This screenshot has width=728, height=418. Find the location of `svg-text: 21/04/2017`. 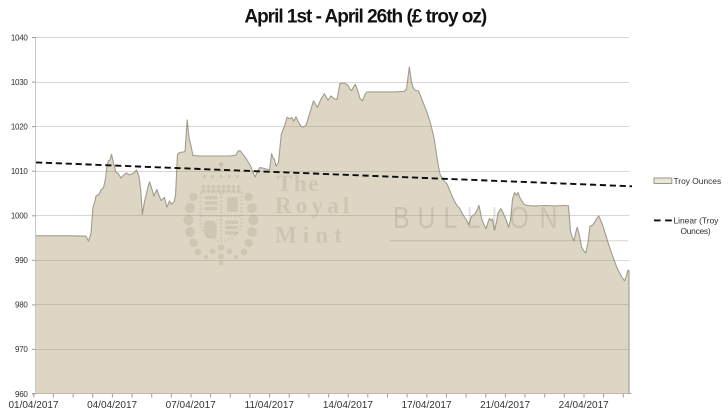

svg-text: 21/04/2017 is located at coordinates (505, 405).